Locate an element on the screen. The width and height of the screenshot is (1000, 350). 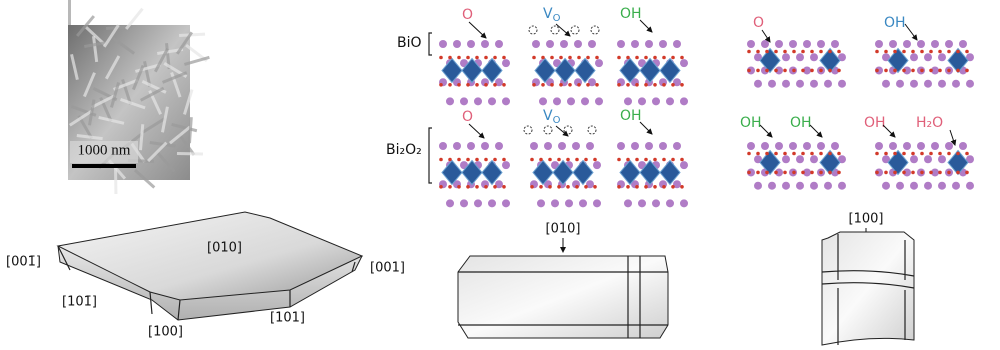
vacancy is located at coordinates (592, 130).